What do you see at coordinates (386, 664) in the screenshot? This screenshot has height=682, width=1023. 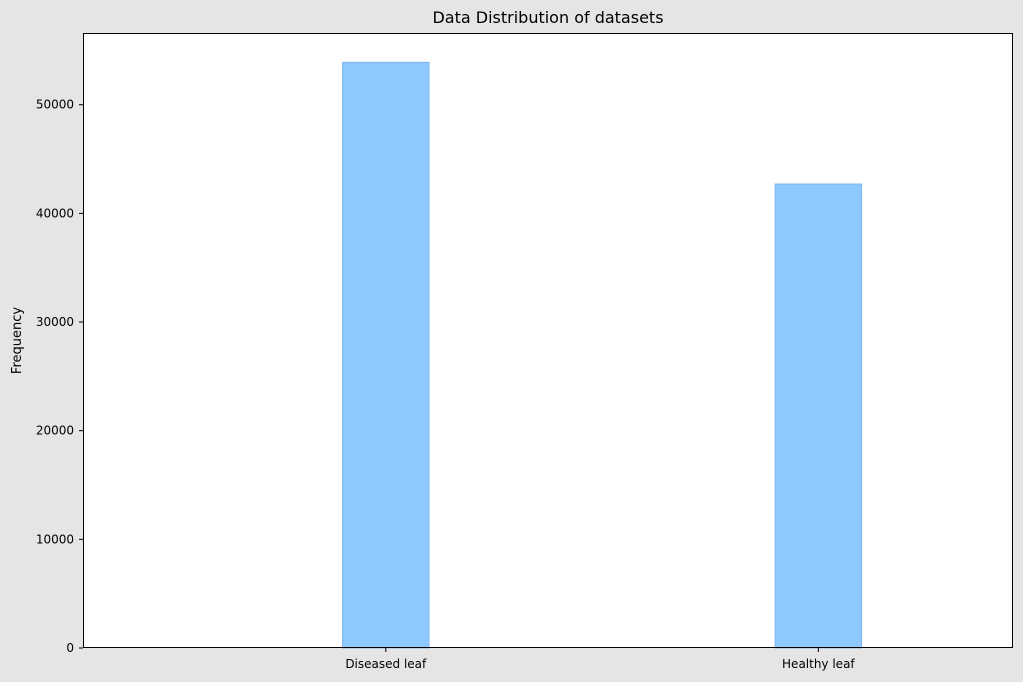 I see `x-tick-label: Diseased leaf` at bounding box center [386, 664].